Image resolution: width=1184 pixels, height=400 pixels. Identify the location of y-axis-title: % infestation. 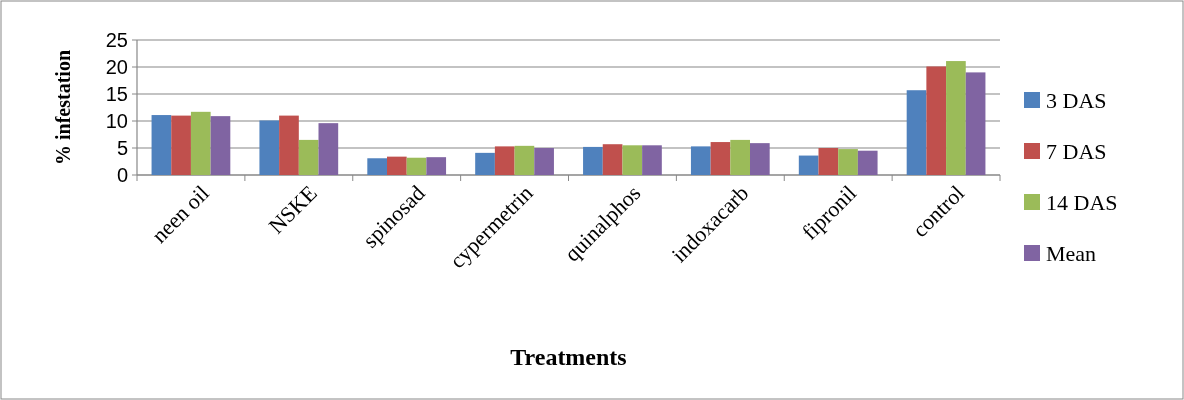
(63, 107).